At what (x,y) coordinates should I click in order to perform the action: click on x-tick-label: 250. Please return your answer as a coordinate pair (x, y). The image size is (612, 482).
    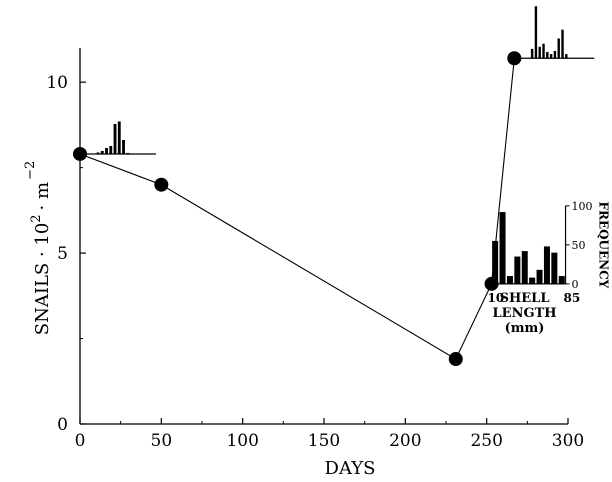
    Looking at the image, I should click on (486, 441).